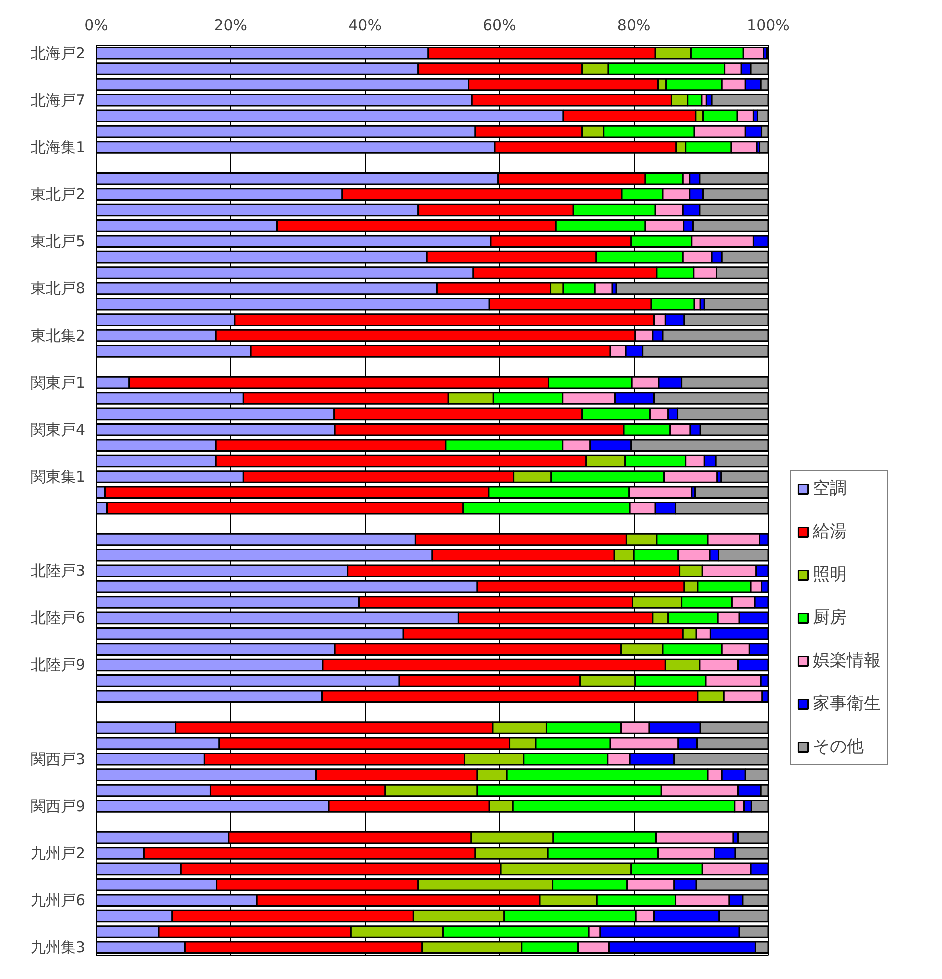  What do you see at coordinates (58, 429) in the screenshot?
I see `y-tick-label: 関東戸4` at bounding box center [58, 429].